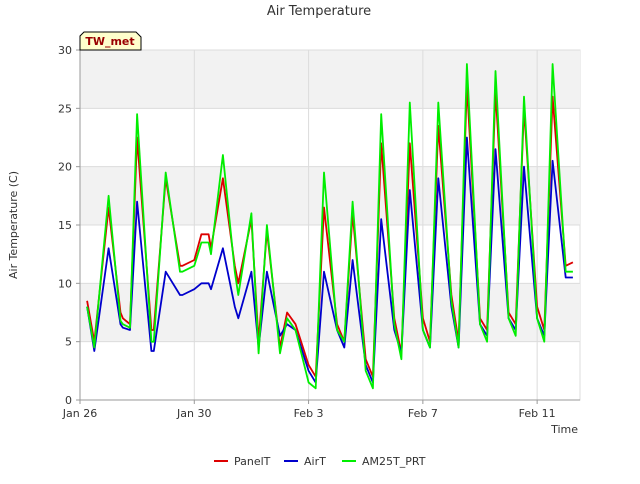 The image size is (640, 484). I want to click on site-label-box, so click(110, 41).